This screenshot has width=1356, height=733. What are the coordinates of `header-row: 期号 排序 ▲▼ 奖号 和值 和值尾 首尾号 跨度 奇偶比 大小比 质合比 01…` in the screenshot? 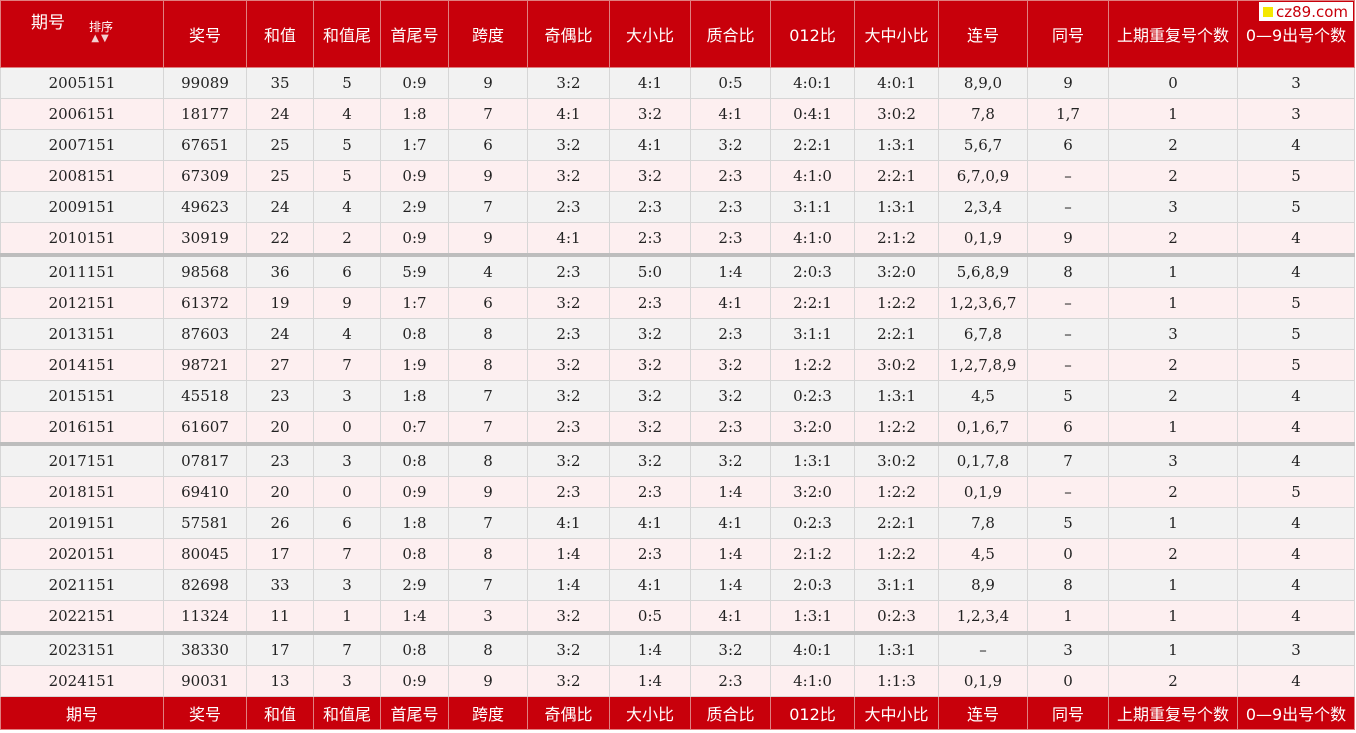 It's located at (677, 34).